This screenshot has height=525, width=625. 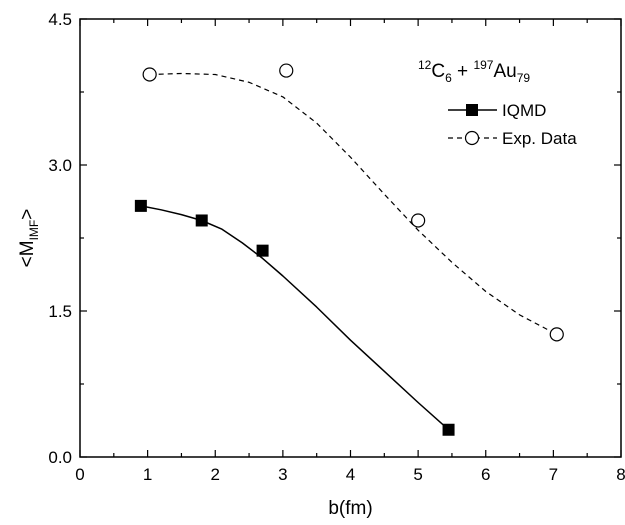 I want to click on y-axis-label: <MIMF>, so click(x=29, y=238).